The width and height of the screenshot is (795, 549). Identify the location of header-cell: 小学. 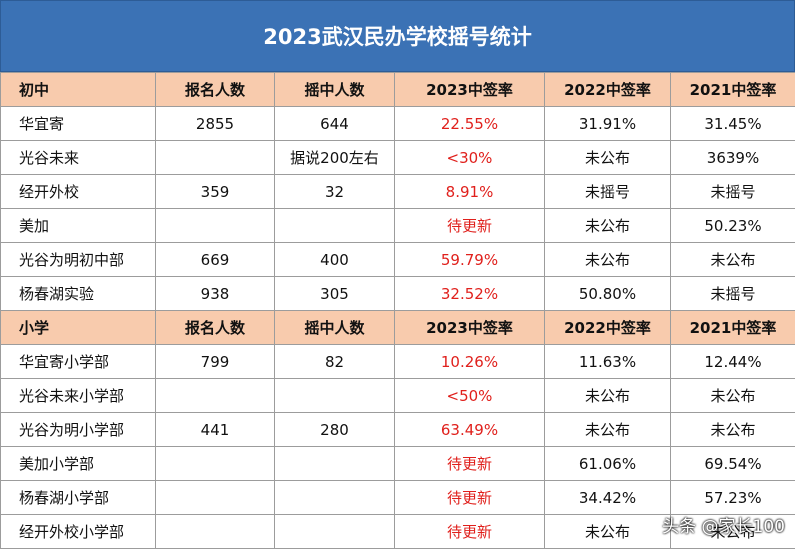
(78, 328).